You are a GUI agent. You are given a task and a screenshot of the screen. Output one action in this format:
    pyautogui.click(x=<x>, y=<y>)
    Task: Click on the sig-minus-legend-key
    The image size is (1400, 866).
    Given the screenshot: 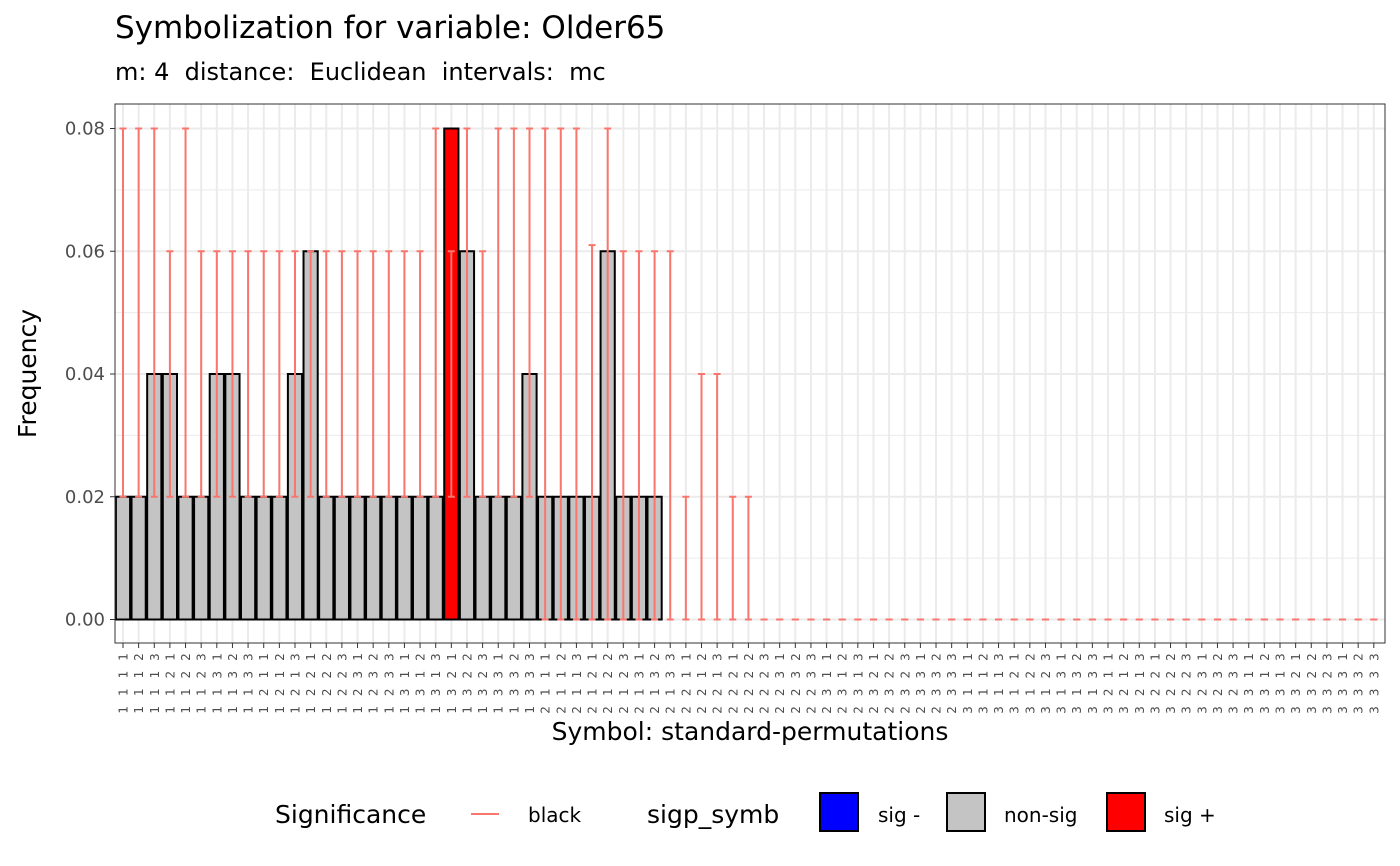 What is the action you would take?
    pyautogui.click(x=839, y=812)
    